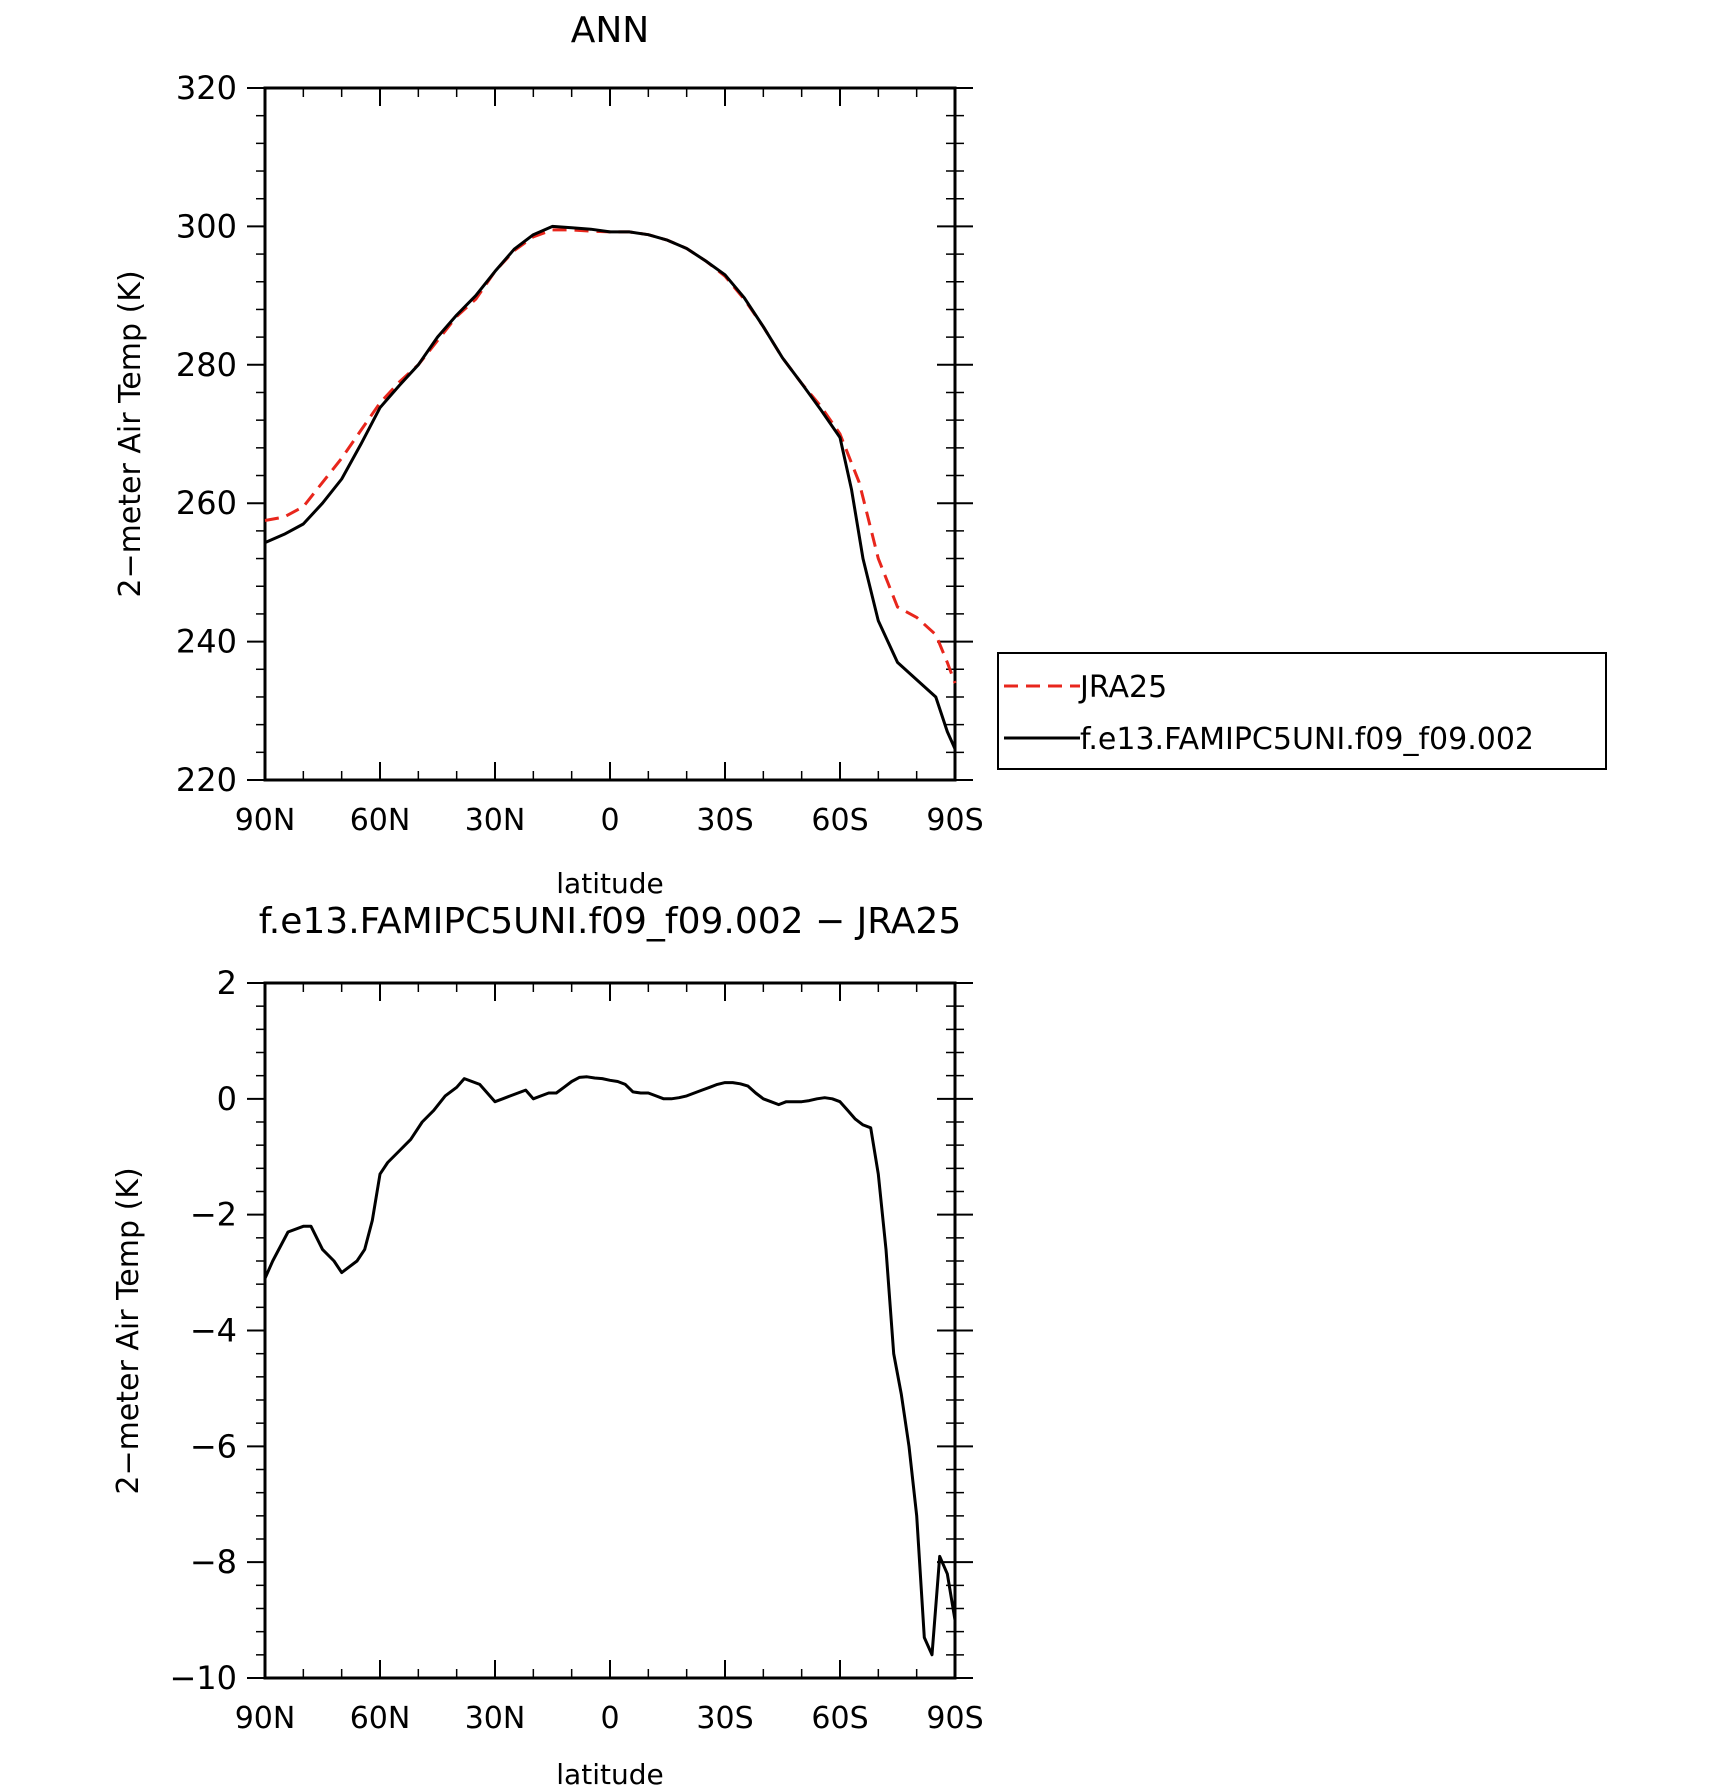  I want to click on bottom-panel-series, so click(610, 1366).